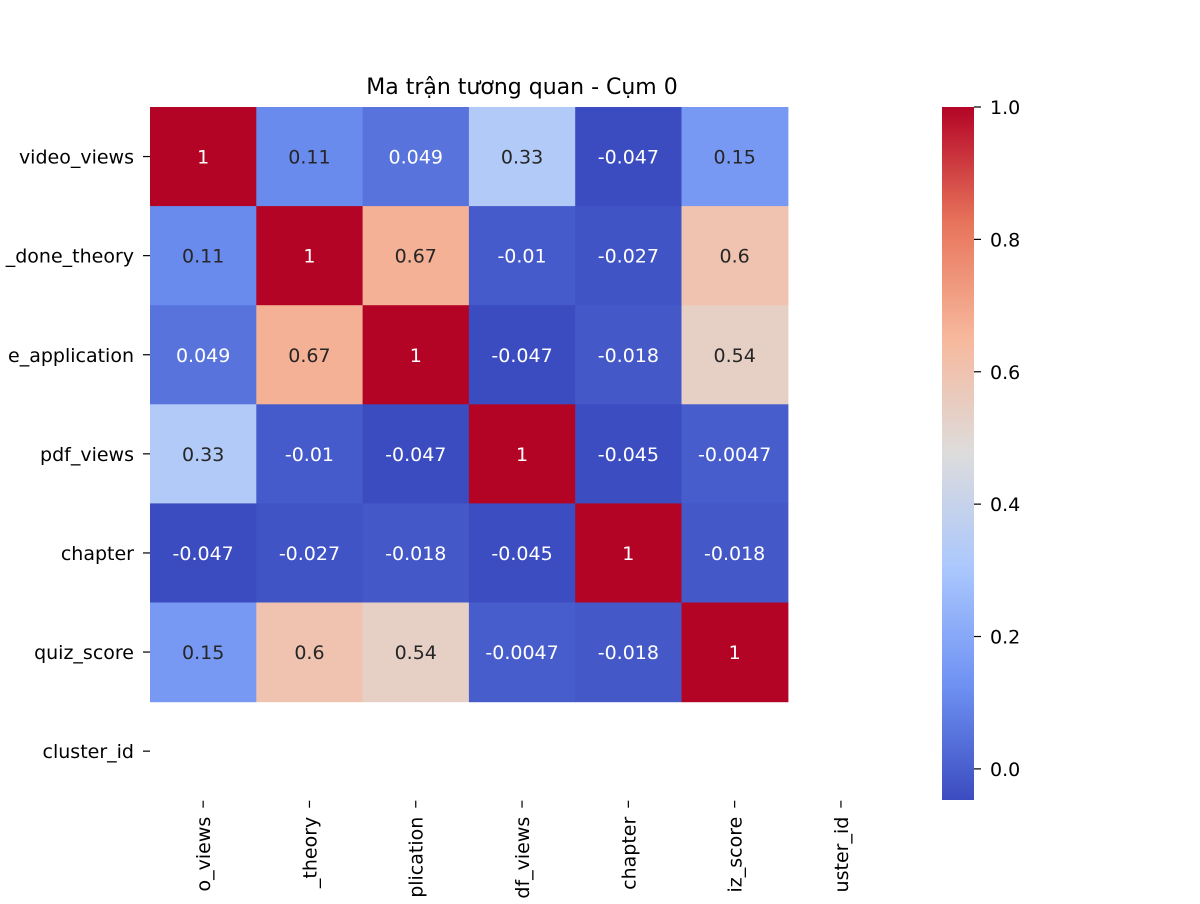 The width and height of the screenshot is (1200, 904). What do you see at coordinates (958, 453) in the screenshot?
I see `colorbar-gradient` at bounding box center [958, 453].